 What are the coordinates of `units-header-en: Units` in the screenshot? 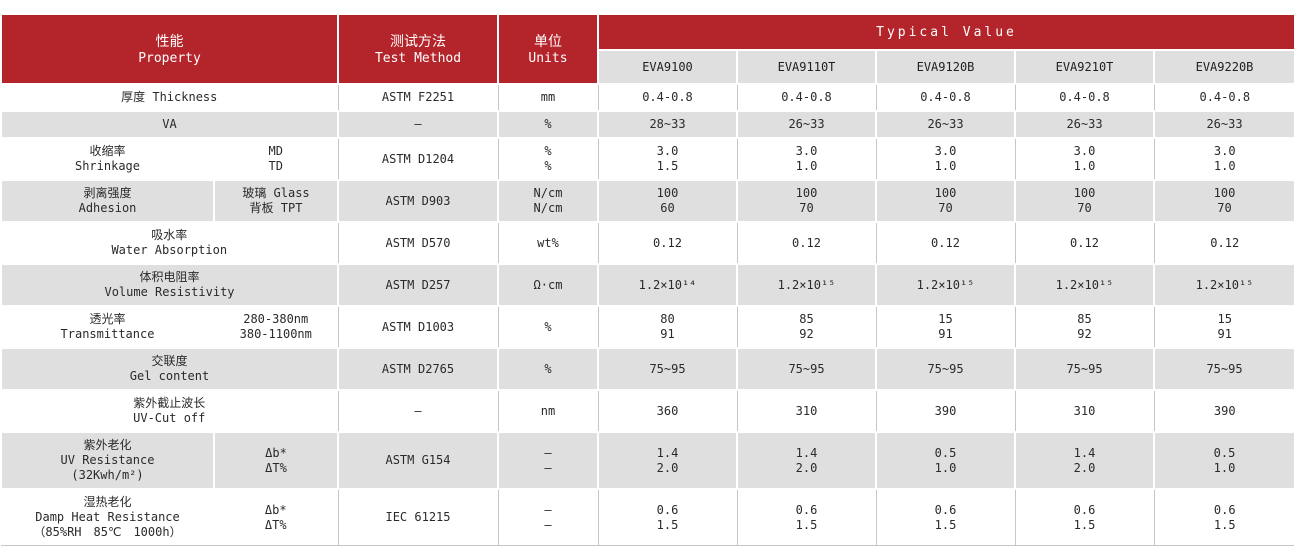 It's located at (548, 58).